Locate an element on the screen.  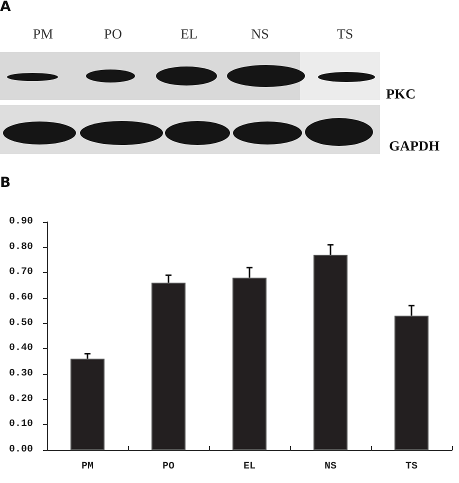
text: GAPDH is located at coordinates (414, 147).